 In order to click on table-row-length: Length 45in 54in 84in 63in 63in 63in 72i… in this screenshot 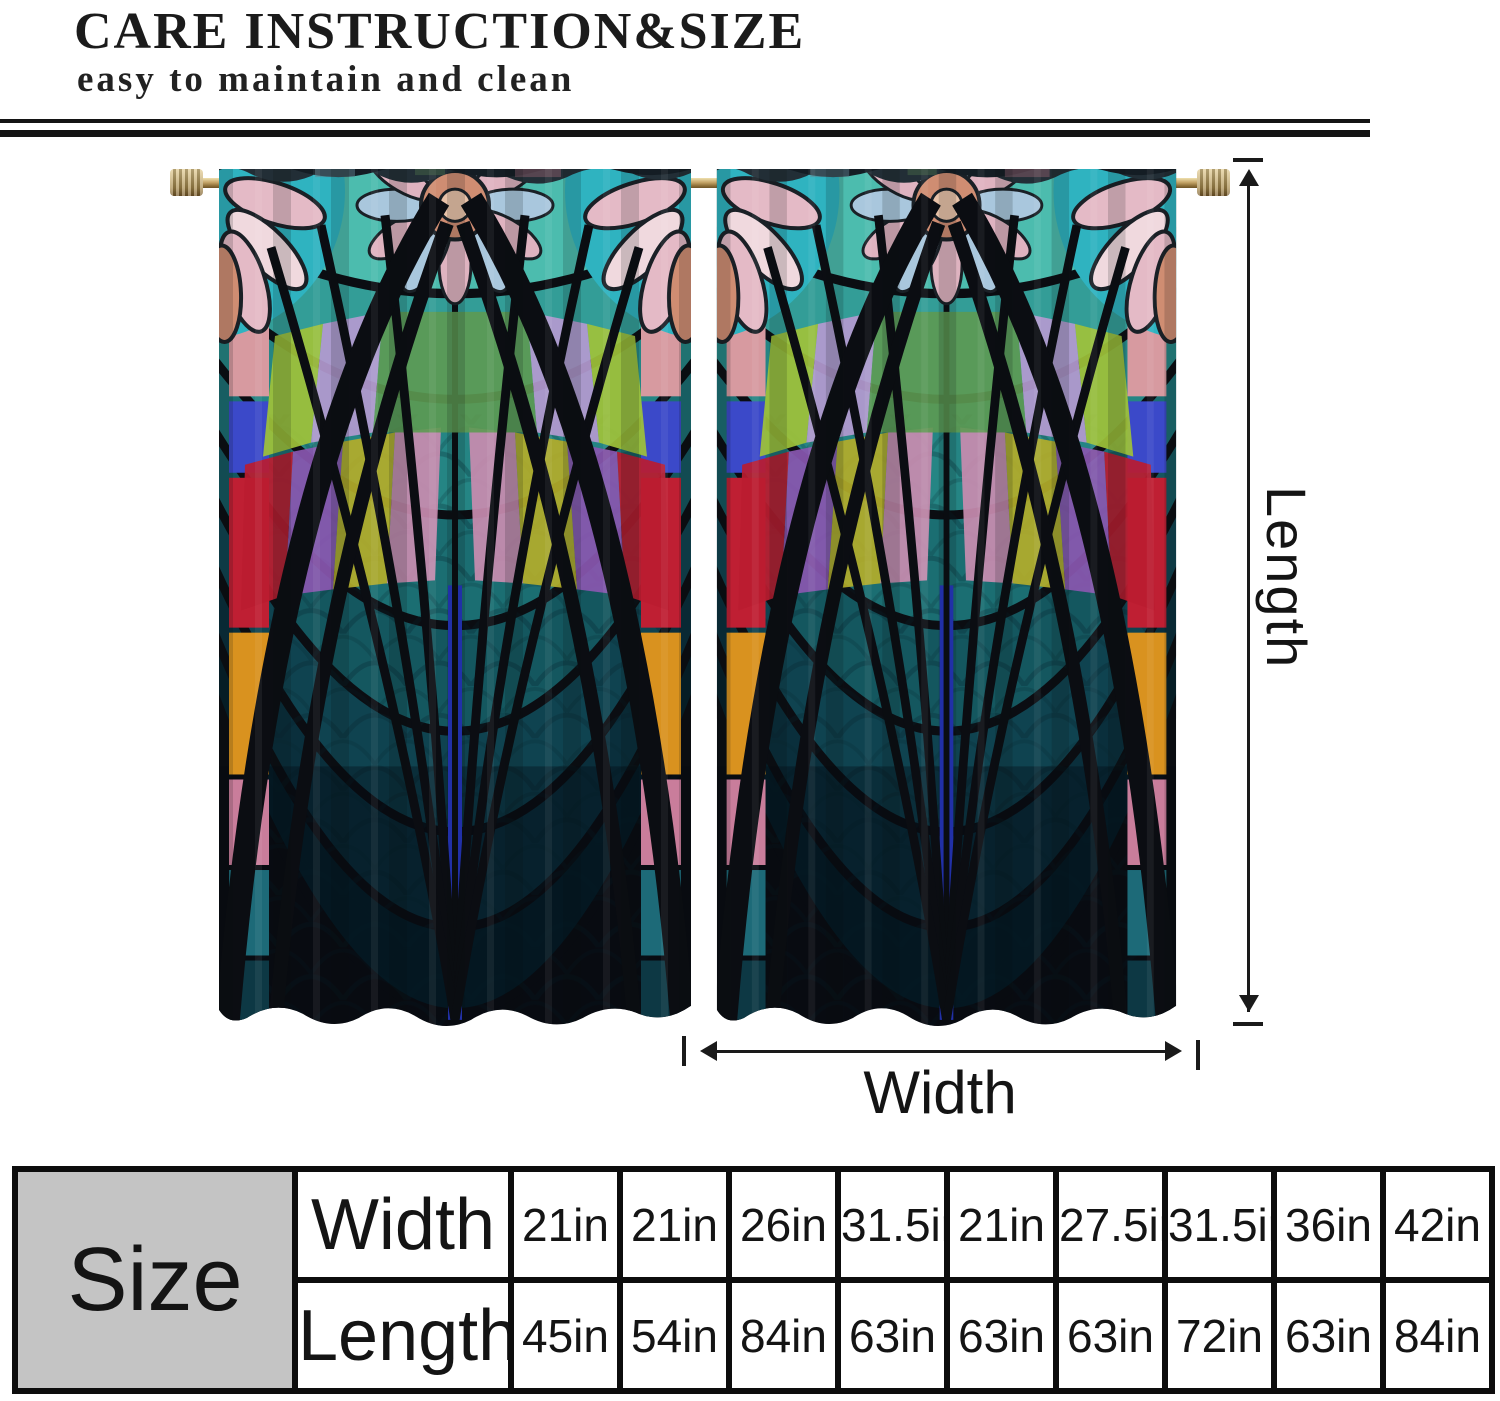, I will do `click(755, 1335)`.